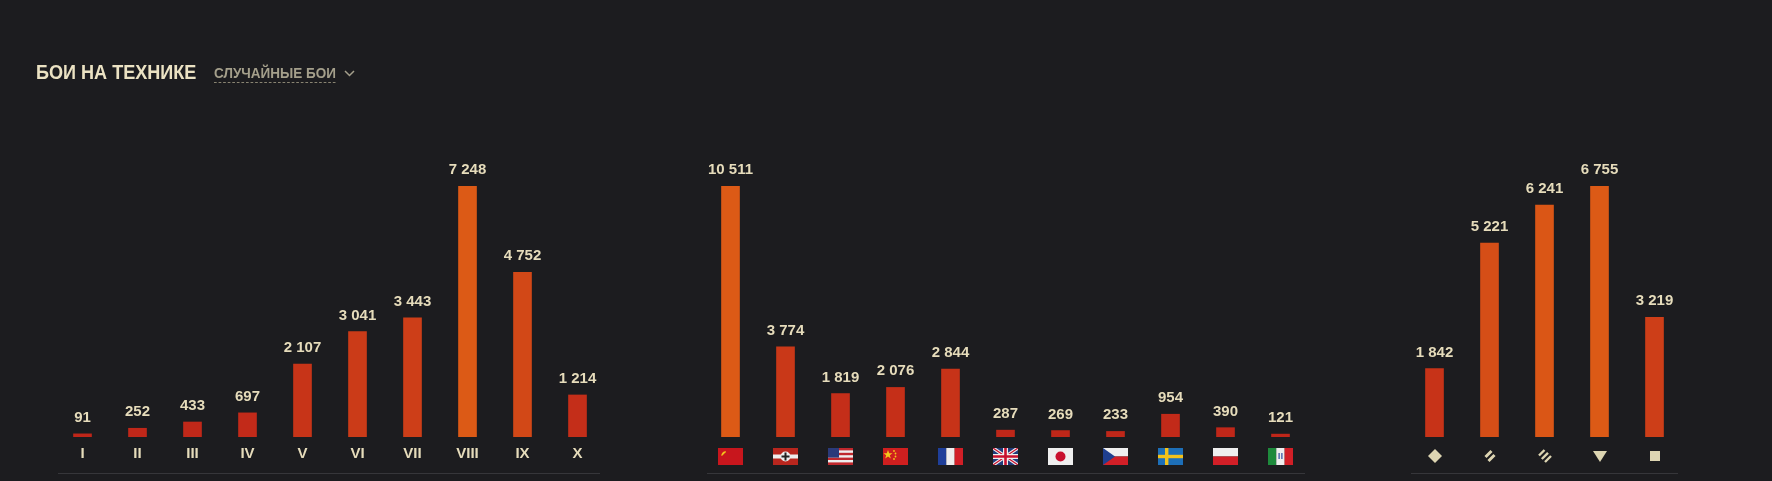 The image size is (1772, 481). I want to click on data-label: 5 221, so click(1489, 225).